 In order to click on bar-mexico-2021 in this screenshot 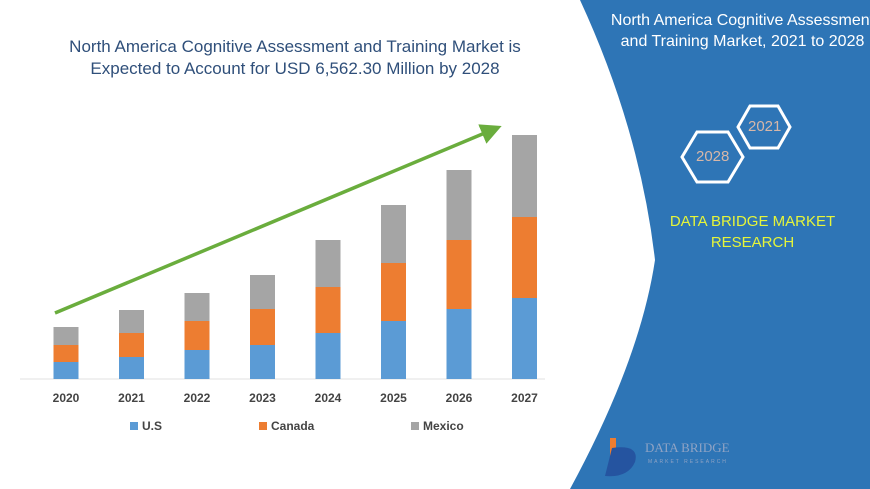, I will do `click(131, 321)`.